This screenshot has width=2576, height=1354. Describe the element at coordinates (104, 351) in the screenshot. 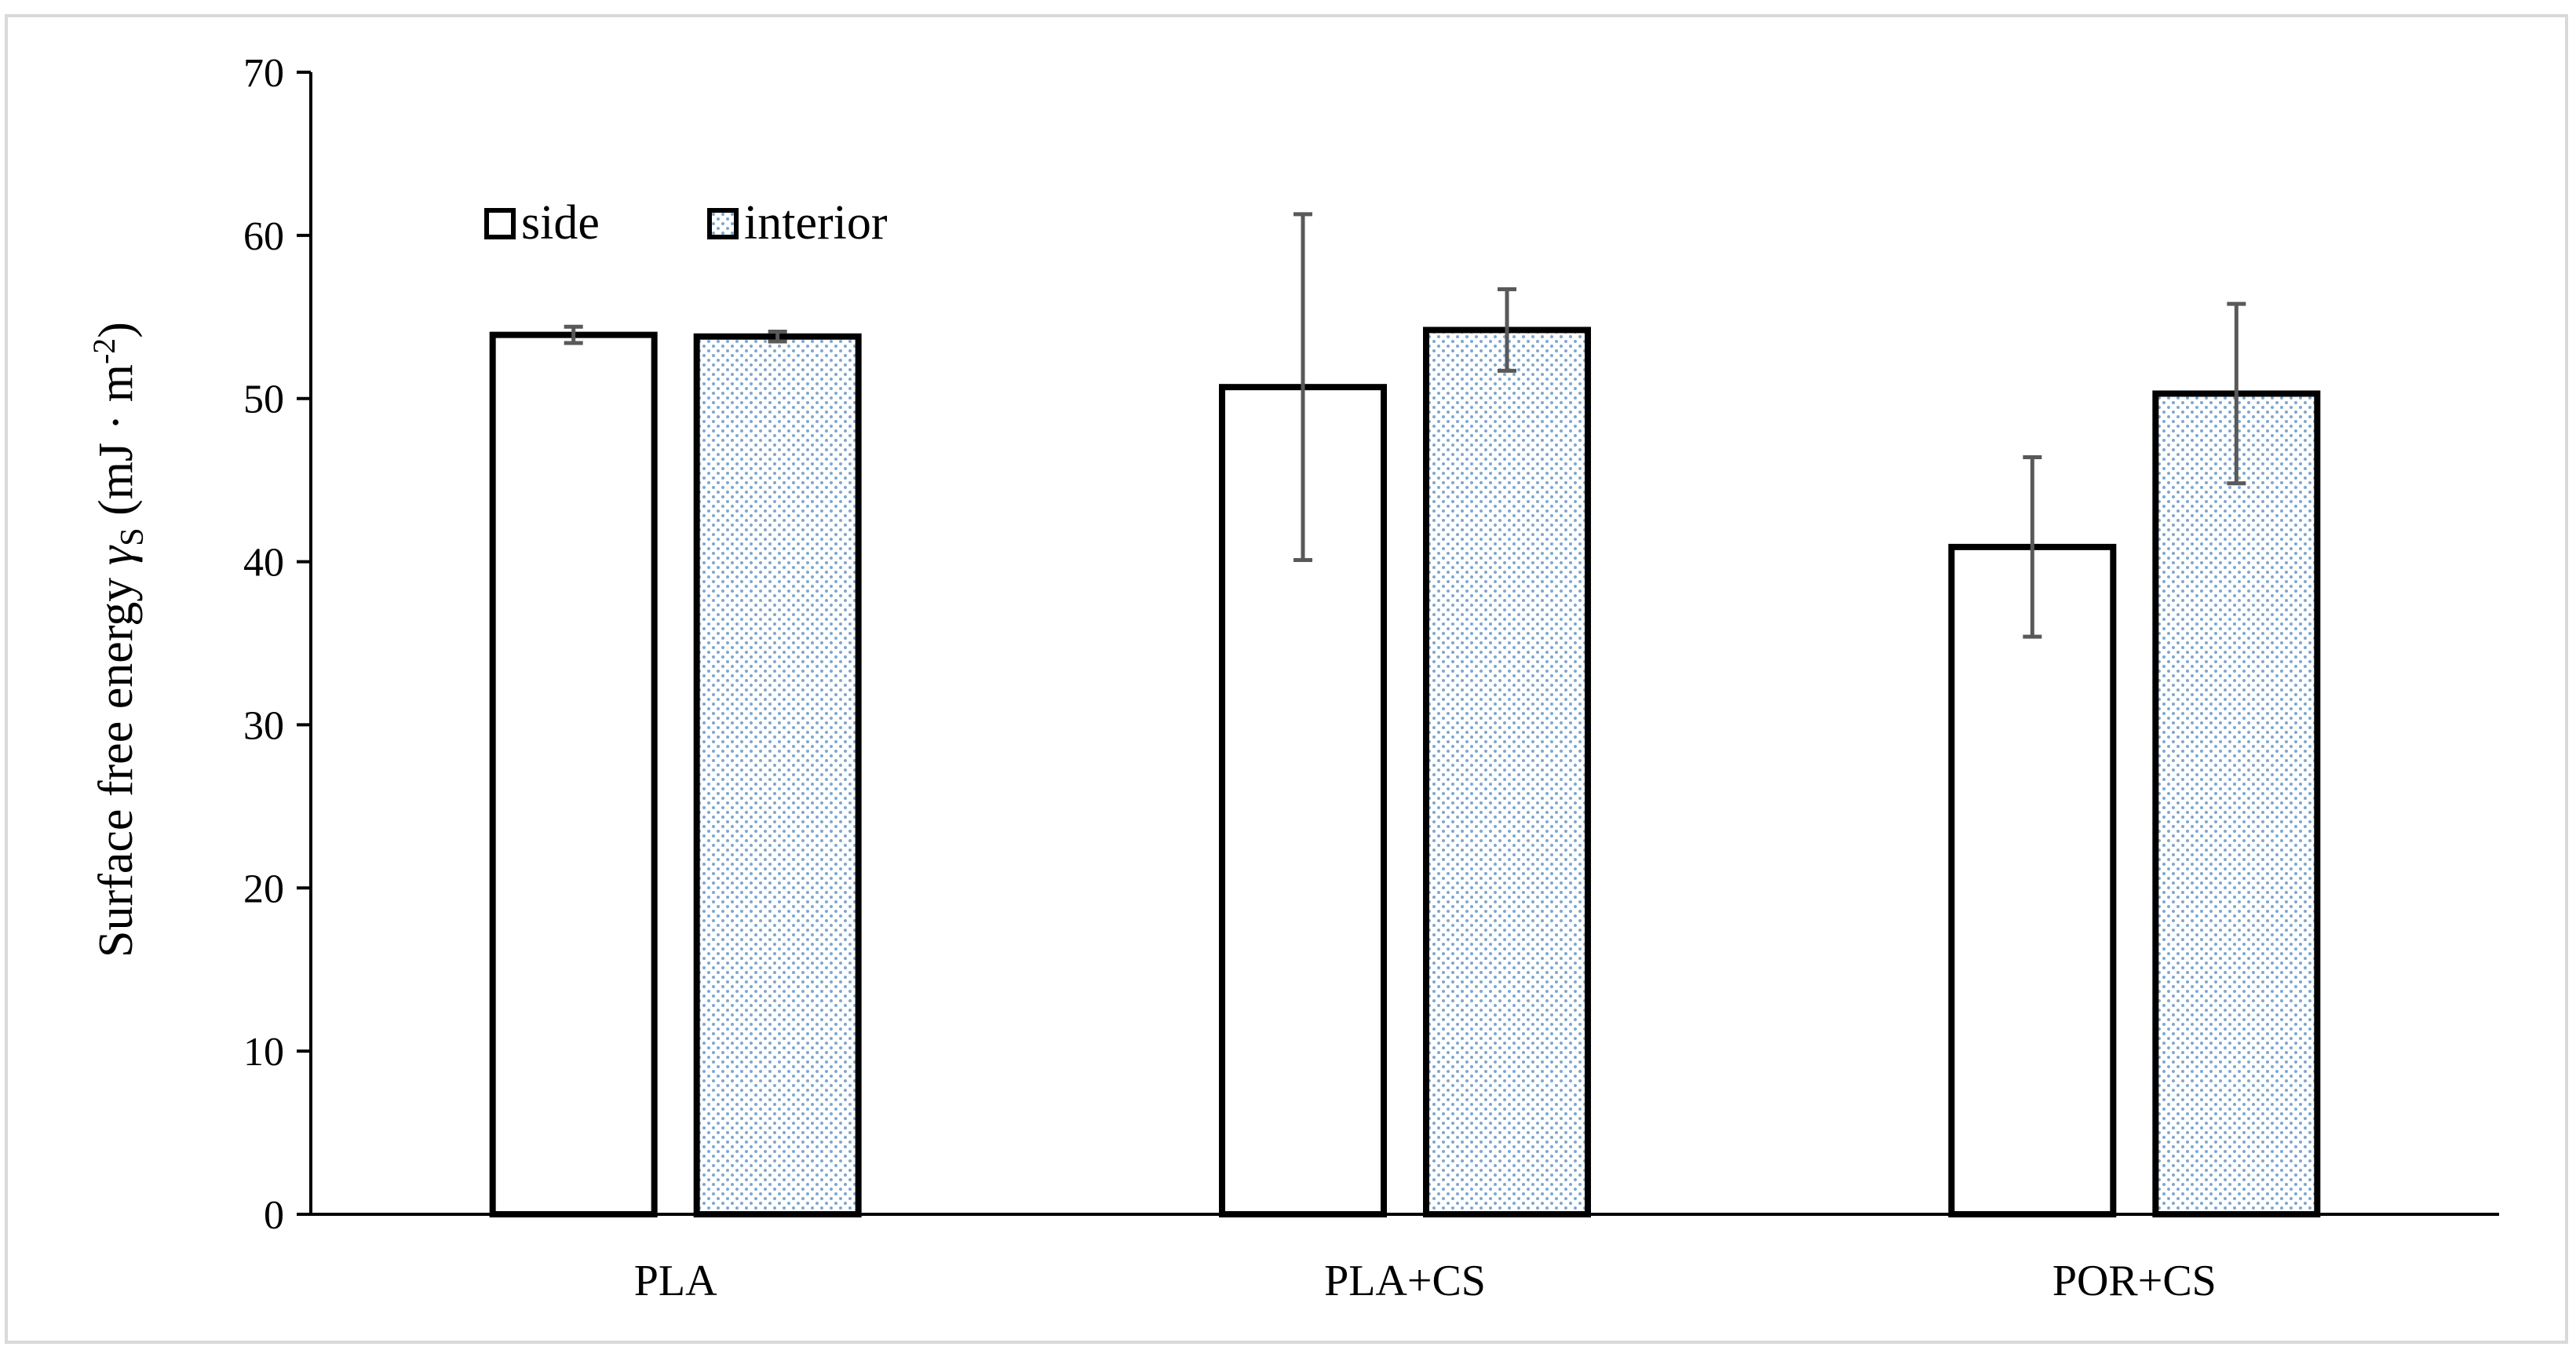

I see `y-axis-title-unit-superscript: -2` at that location.